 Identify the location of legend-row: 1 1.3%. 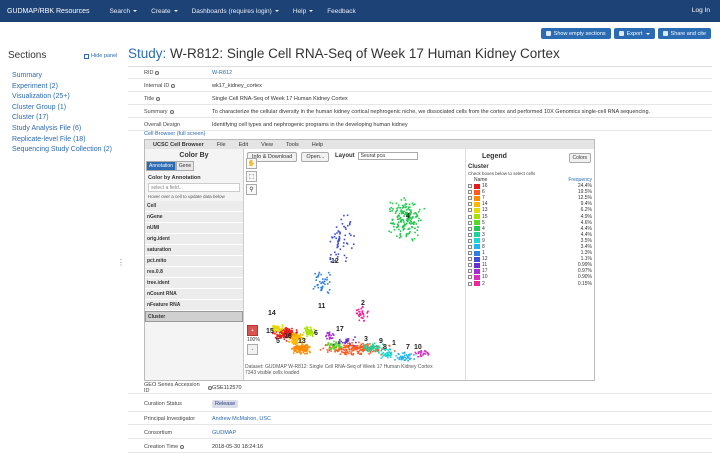
(530, 253).